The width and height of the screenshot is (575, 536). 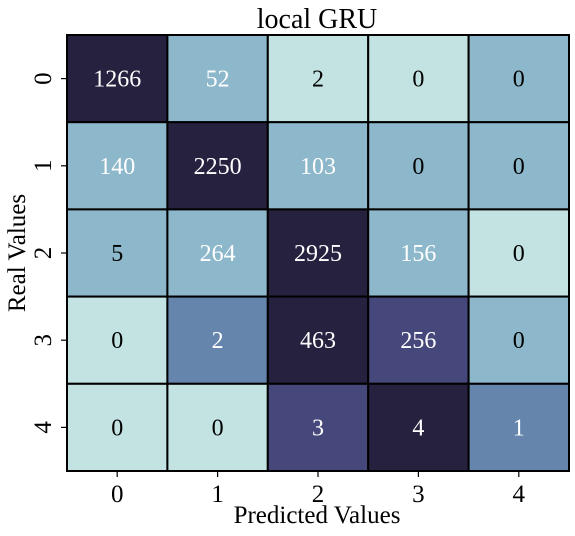 I want to click on cell-value-r3-c4: 0, so click(x=519, y=341).